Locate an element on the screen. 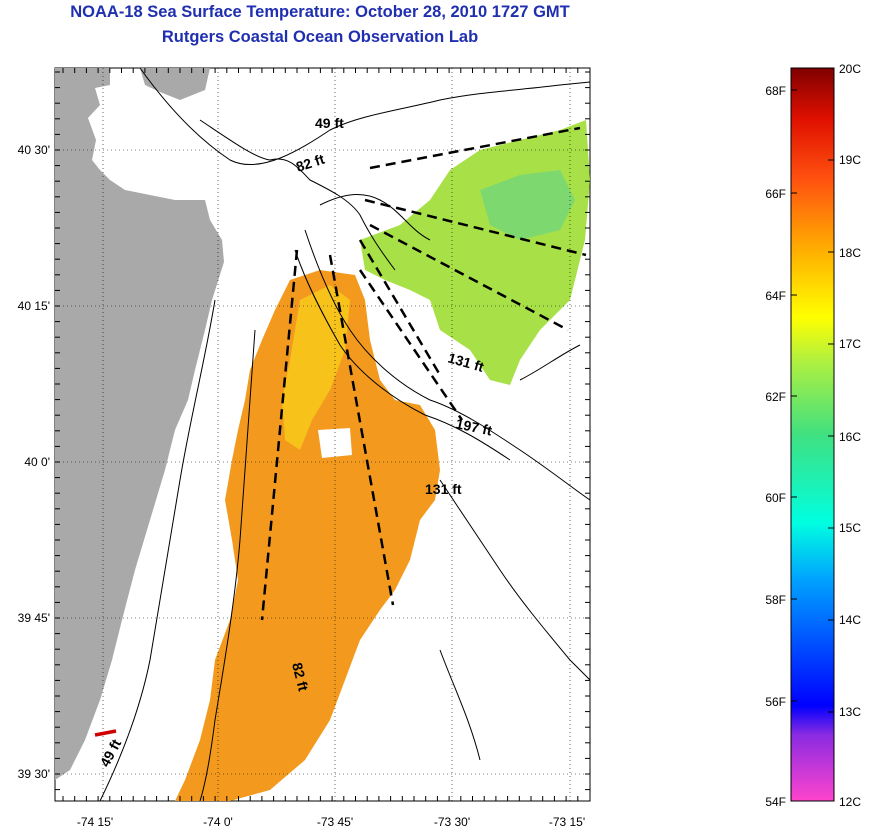 The width and height of the screenshot is (872, 832). sst-gap is located at coordinates (335, 443).